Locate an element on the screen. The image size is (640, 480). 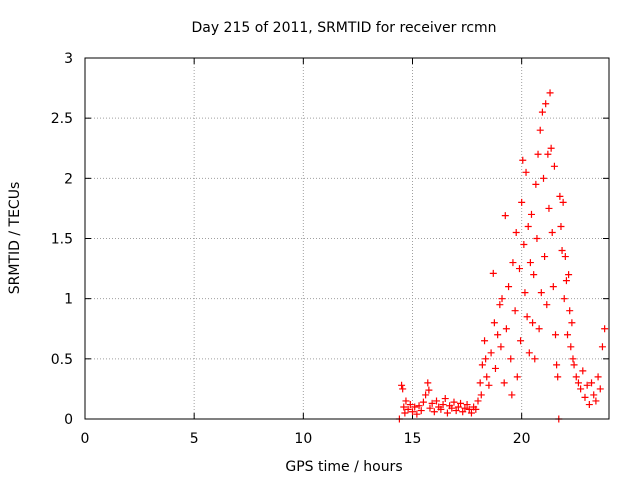
x-tick-label: 15 is located at coordinates (413, 439).